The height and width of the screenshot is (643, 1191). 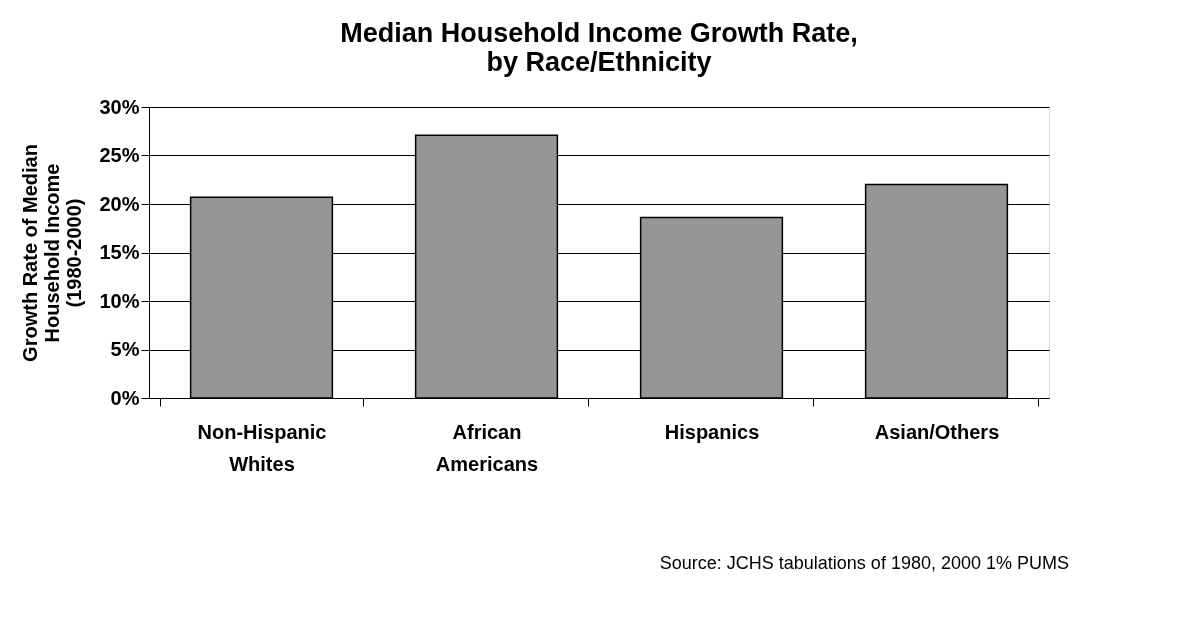 What do you see at coordinates (125, 397) in the screenshot?
I see `y-tick-label: 0%` at bounding box center [125, 397].